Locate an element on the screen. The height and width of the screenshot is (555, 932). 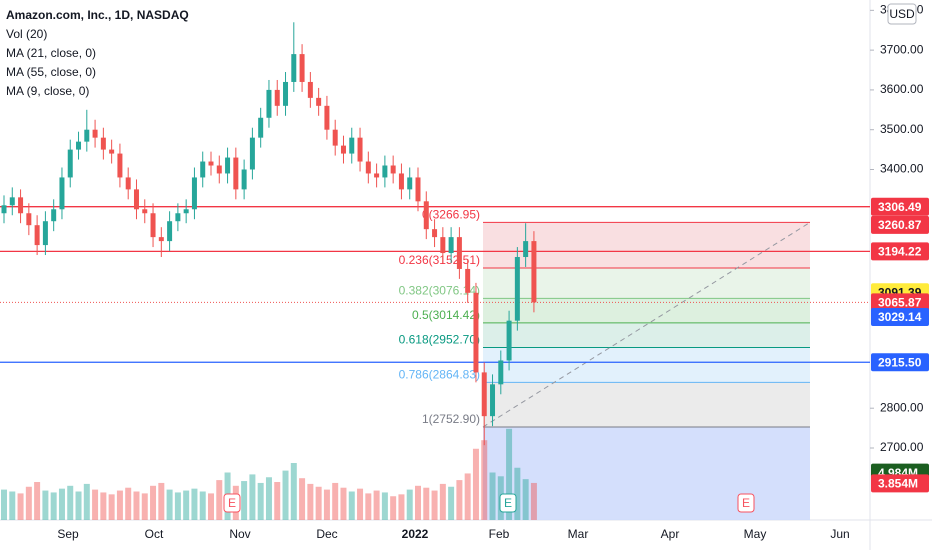
y-tick-label: 2800.00 is located at coordinates (902, 407).